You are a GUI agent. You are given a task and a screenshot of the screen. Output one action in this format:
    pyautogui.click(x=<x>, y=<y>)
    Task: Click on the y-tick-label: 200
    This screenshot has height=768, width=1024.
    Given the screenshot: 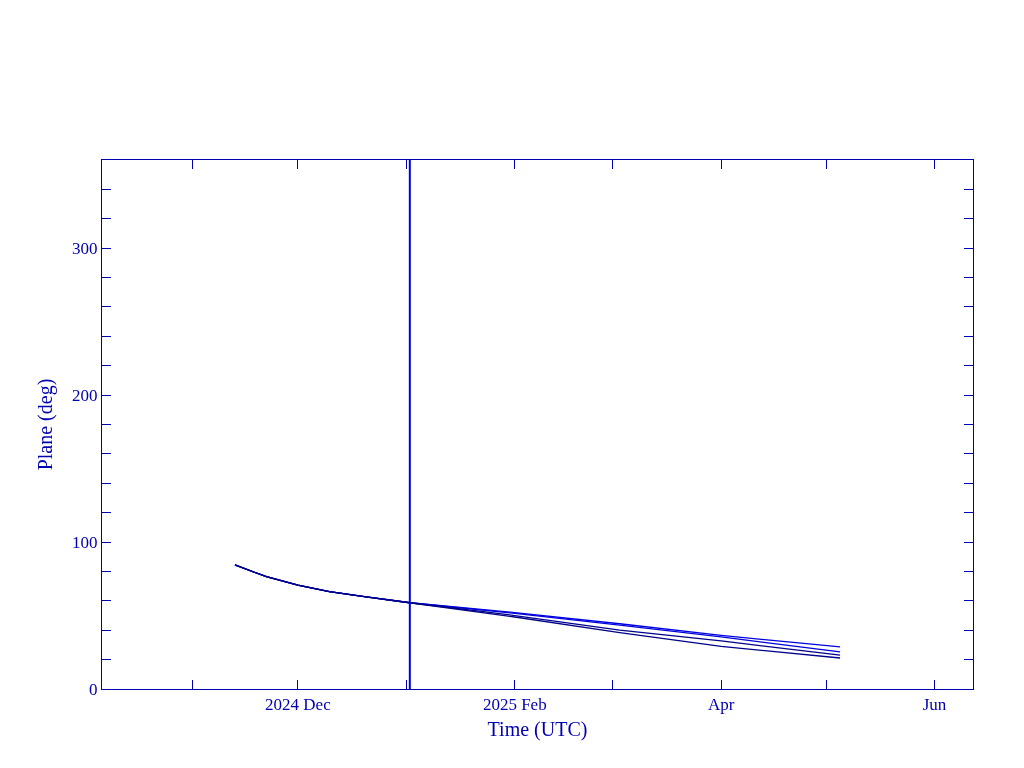 What is the action you would take?
    pyautogui.click(x=85, y=396)
    